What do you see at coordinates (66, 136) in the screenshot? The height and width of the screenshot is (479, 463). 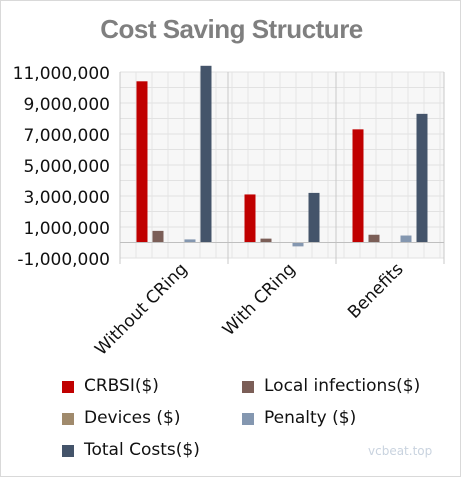 I see `y-tick-label: 7,000,000` at bounding box center [66, 136].